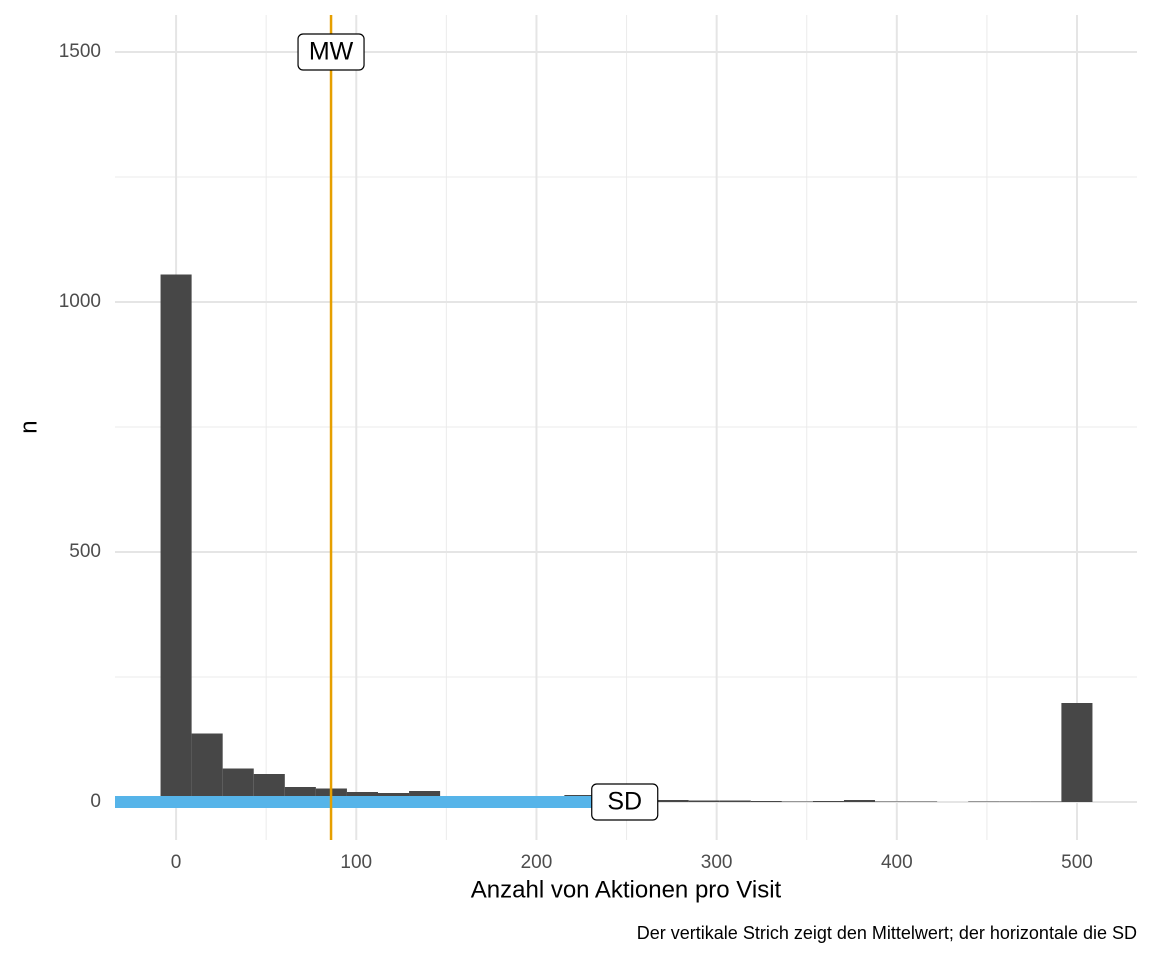 The width and height of the screenshot is (1152, 965). I want to click on sd-label: SD, so click(624, 802).